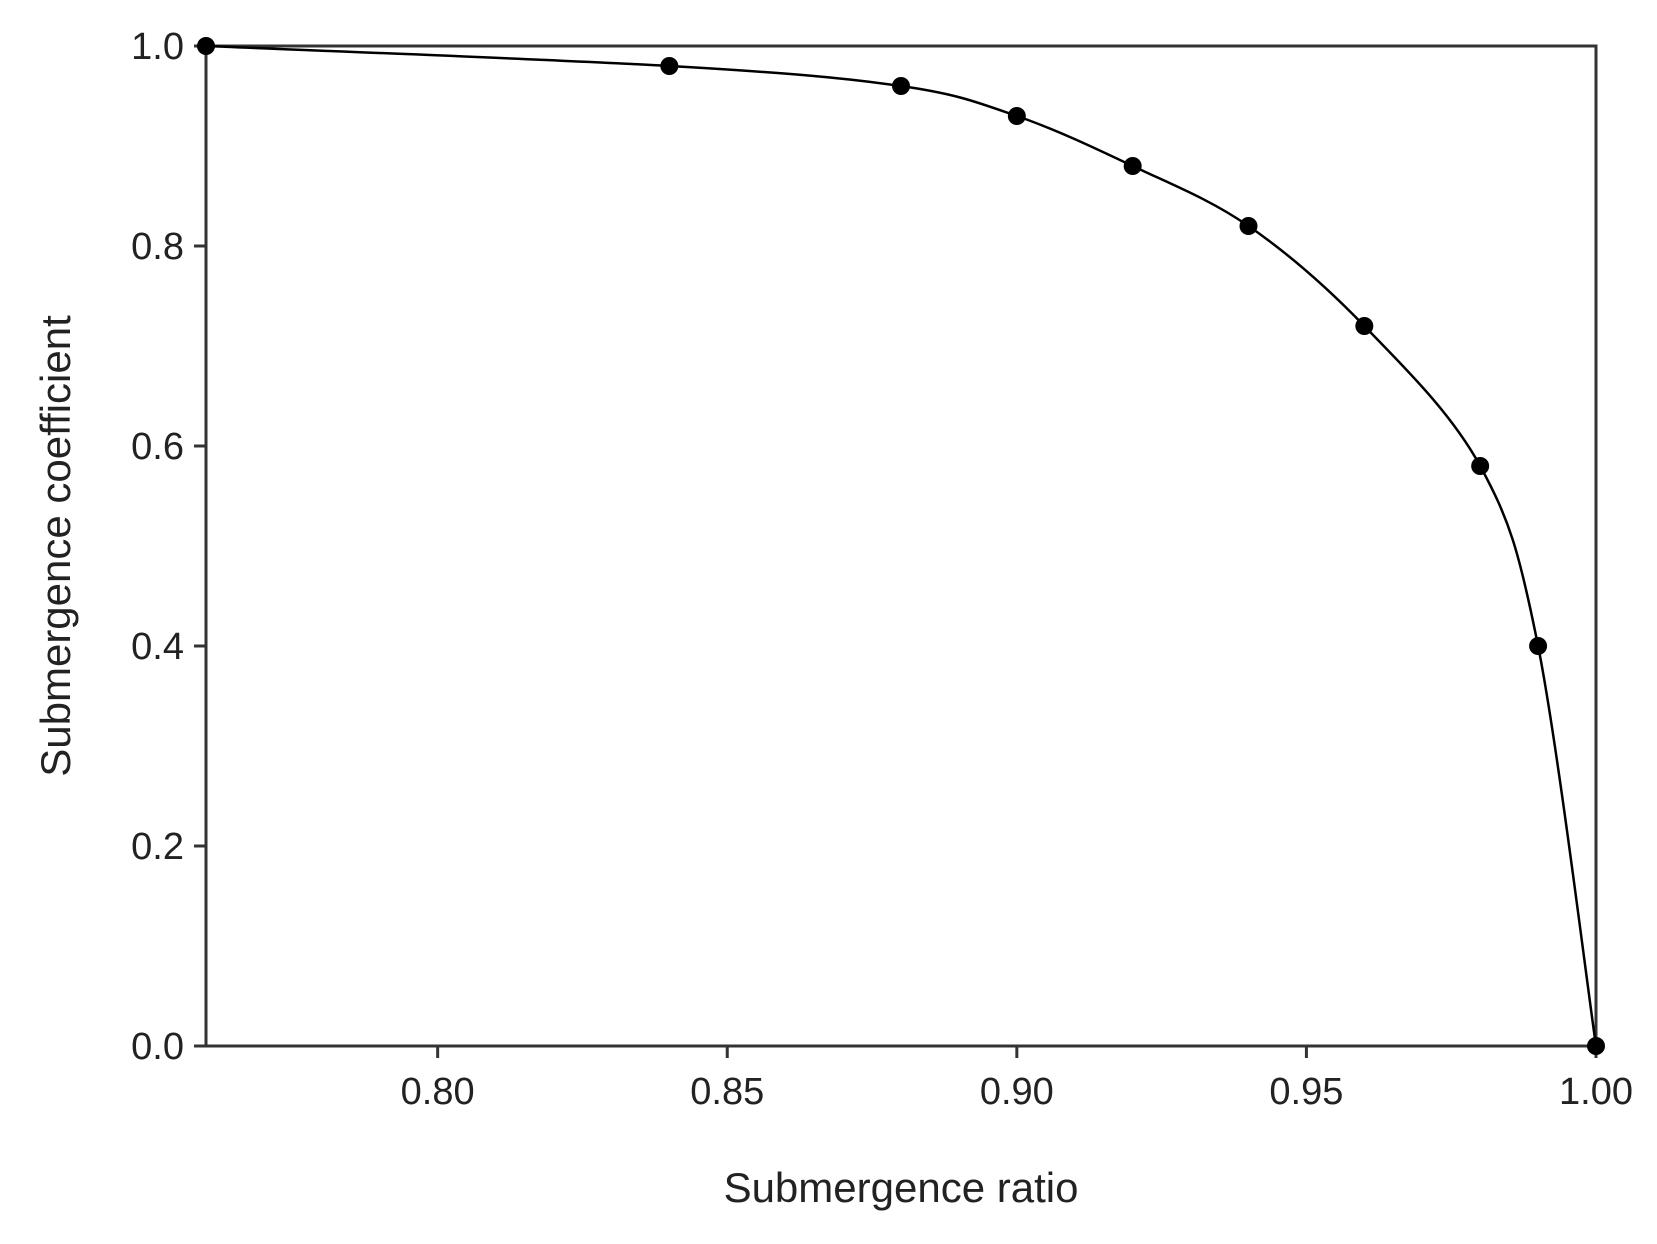 This screenshot has width=1657, height=1244. I want to click on x-tick-label: 0.95, so click(1306, 1092).